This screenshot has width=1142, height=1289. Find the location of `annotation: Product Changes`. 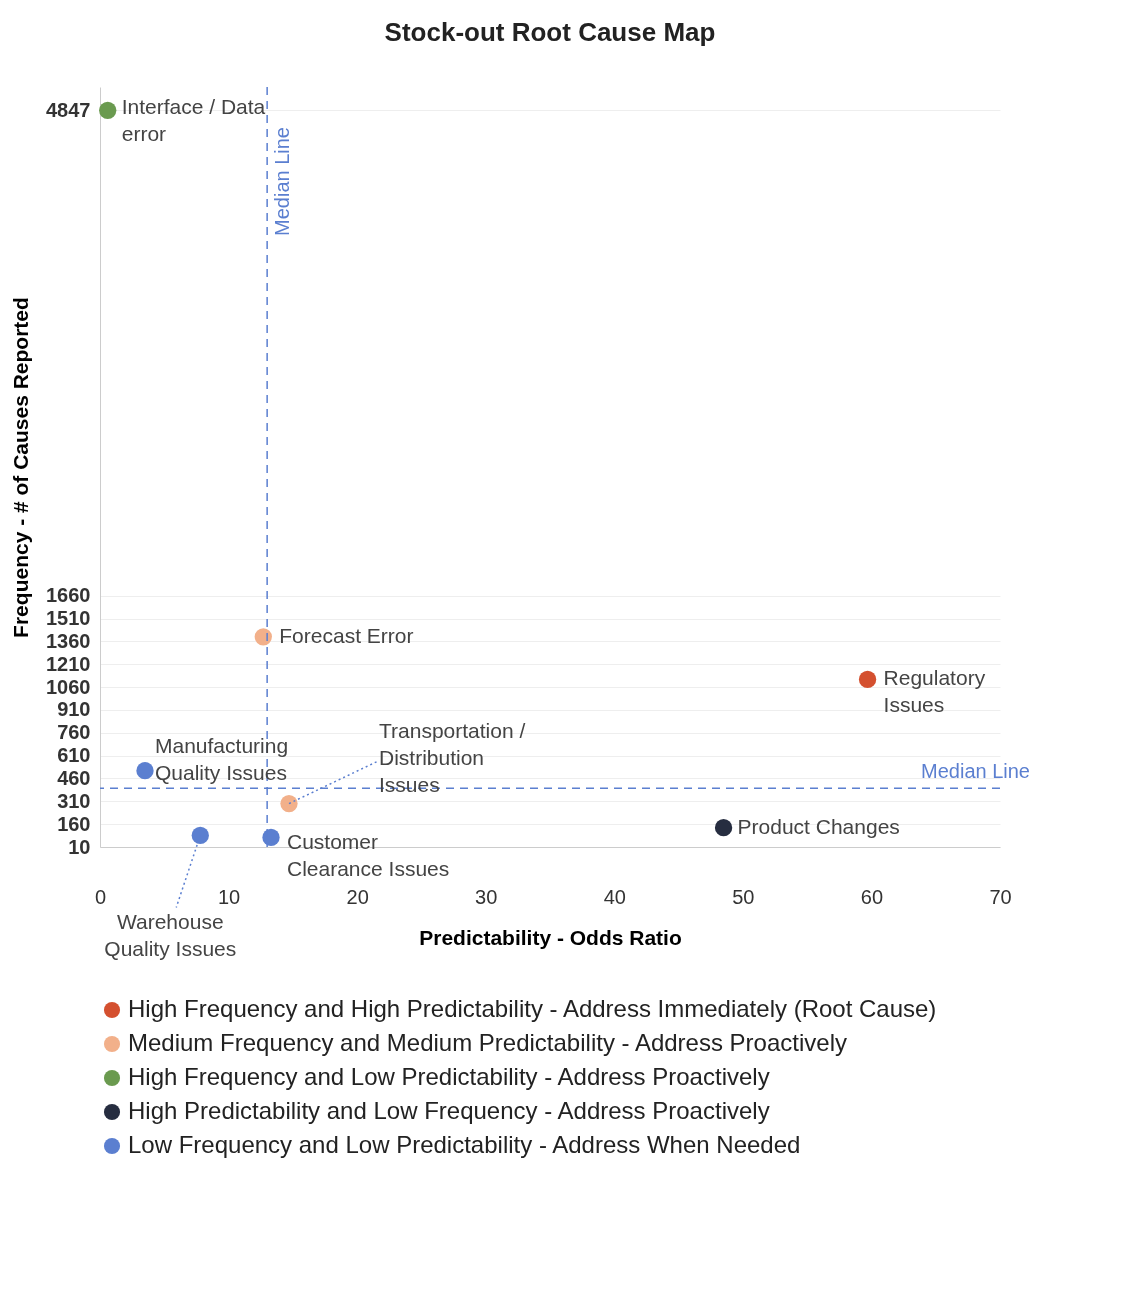

annotation: Product Changes is located at coordinates (818, 826).